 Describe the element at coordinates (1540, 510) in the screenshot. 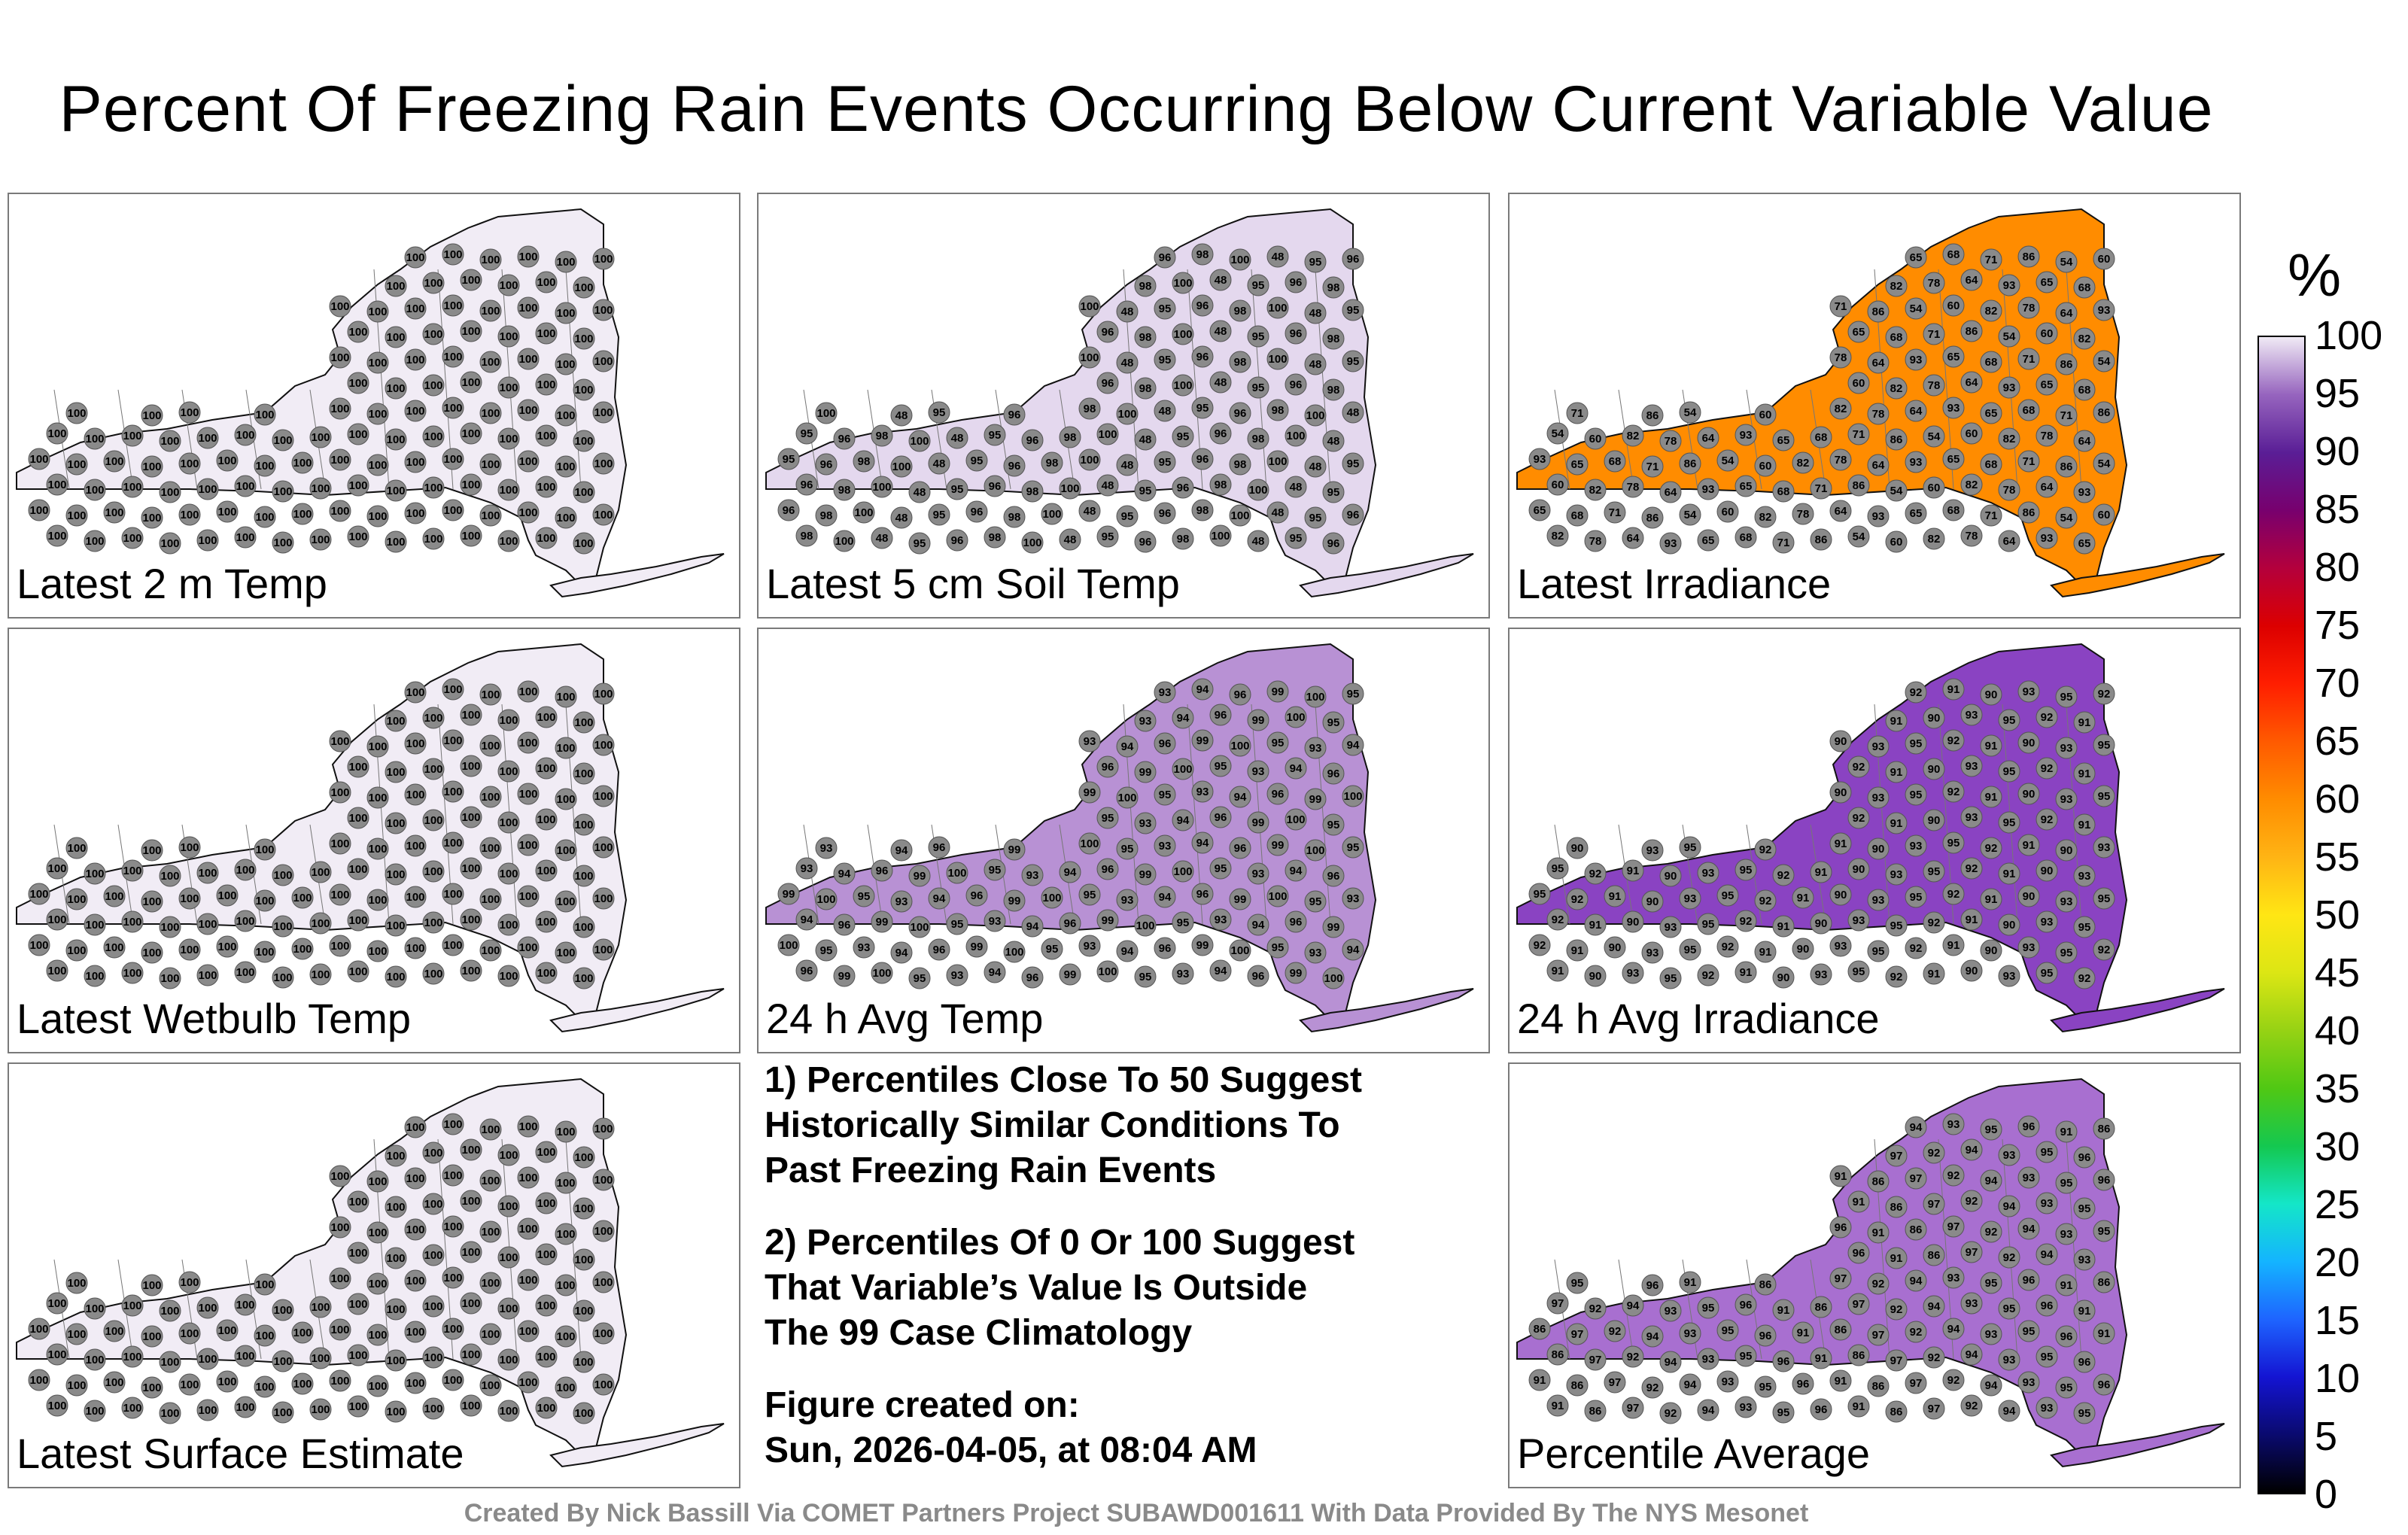

I see `station-value: 65` at that location.